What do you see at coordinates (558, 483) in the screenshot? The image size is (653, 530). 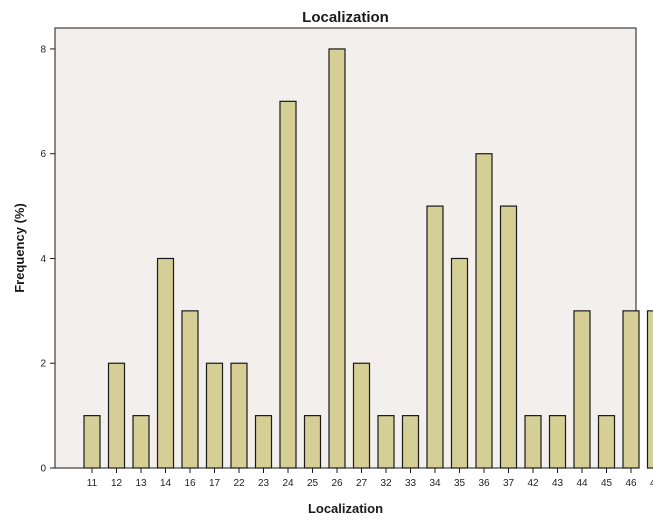 I see `x-tick-label: 43` at bounding box center [558, 483].